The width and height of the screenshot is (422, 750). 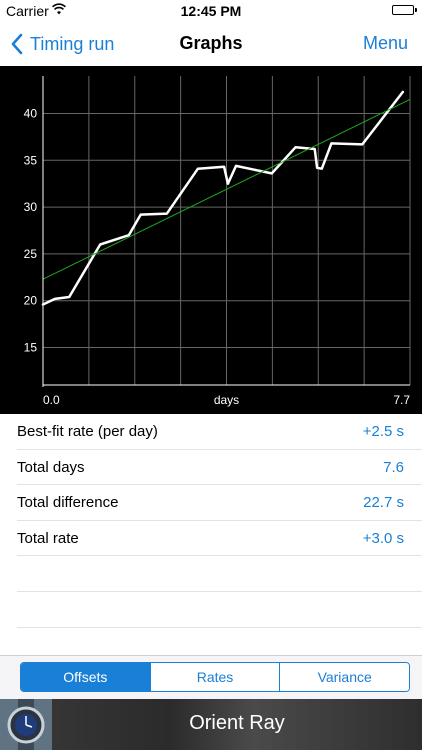 I want to click on empty-rows, so click(x=211, y=592).